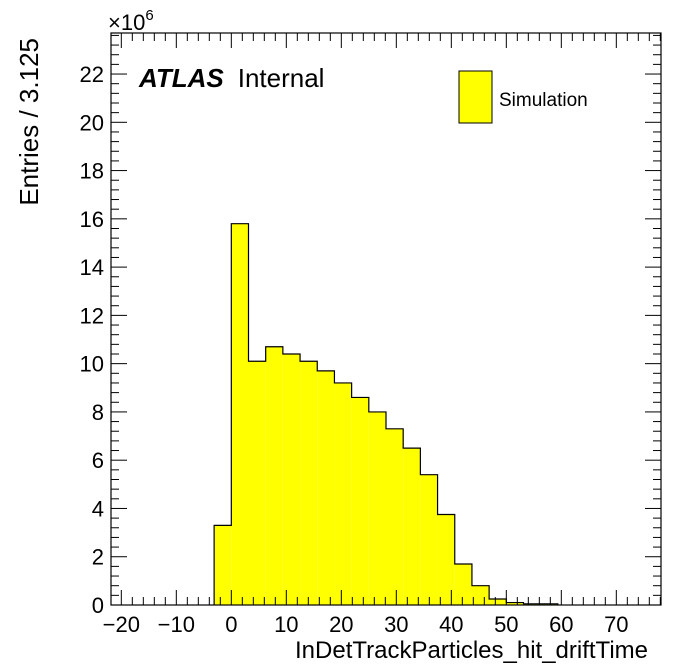 This screenshot has width=696, height=672. What do you see at coordinates (176, 624) in the screenshot?
I see `x-tick-label: −10` at bounding box center [176, 624].